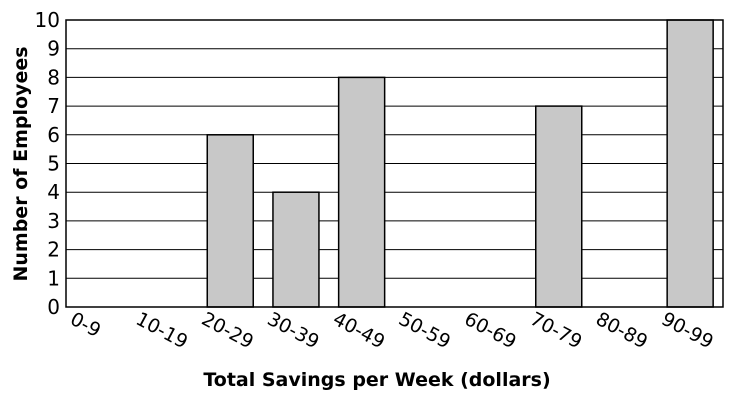 This screenshot has height=401, width=738. Describe the element at coordinates (358, 330) in the screenshot. I see `x-tick-label: 40-49` at that location.